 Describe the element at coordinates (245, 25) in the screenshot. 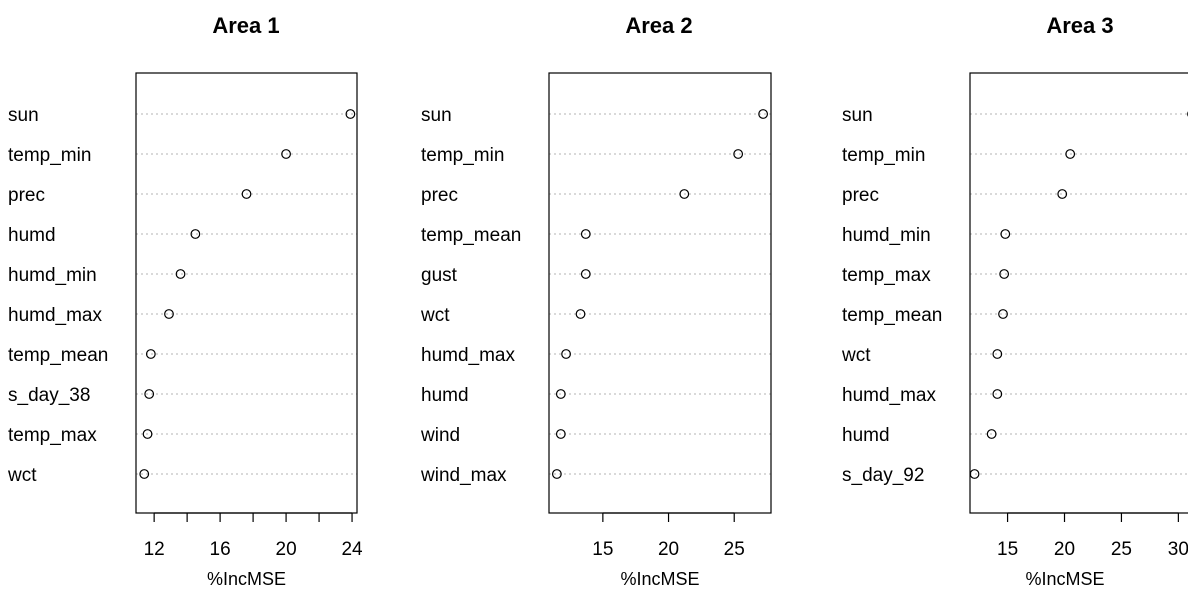

I see `chart-title: Area 1` at that location.